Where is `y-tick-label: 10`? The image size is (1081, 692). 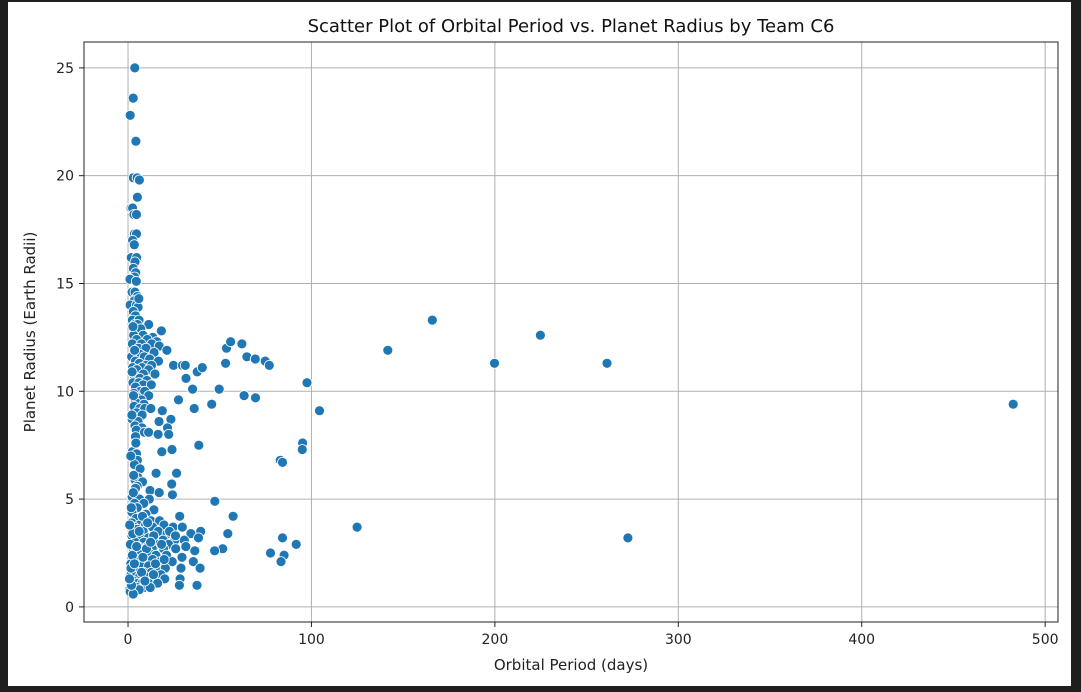 y-tick-label: 10 is located at coordinates (65, 392).